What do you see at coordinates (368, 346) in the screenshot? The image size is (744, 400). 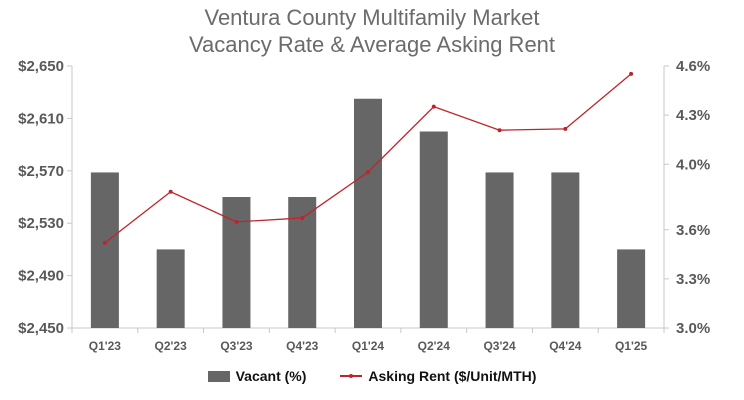 I see `x-tick-label: Q1'24` at bounding box center [368, 346].